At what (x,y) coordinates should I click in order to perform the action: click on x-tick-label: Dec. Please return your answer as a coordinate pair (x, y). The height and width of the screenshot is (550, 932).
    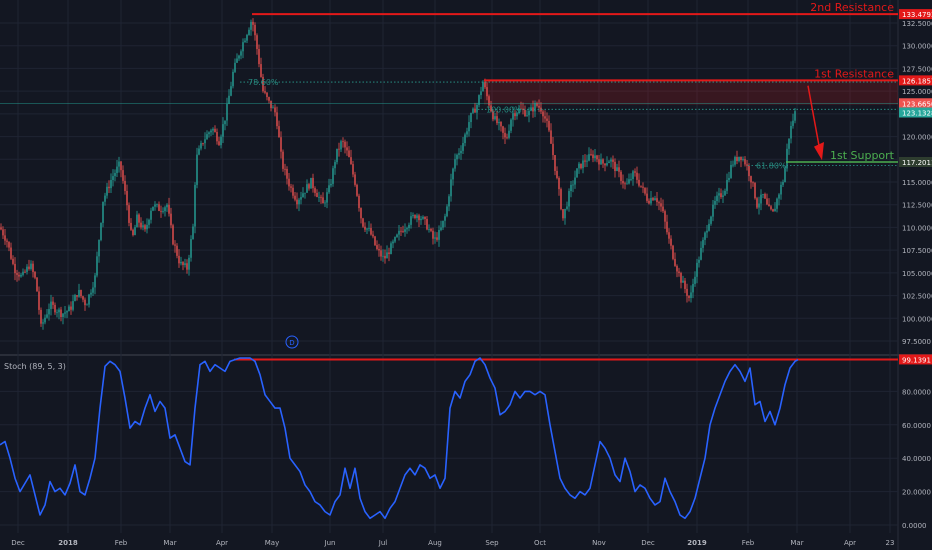
    Looking at the image, I should click on (648, 543).